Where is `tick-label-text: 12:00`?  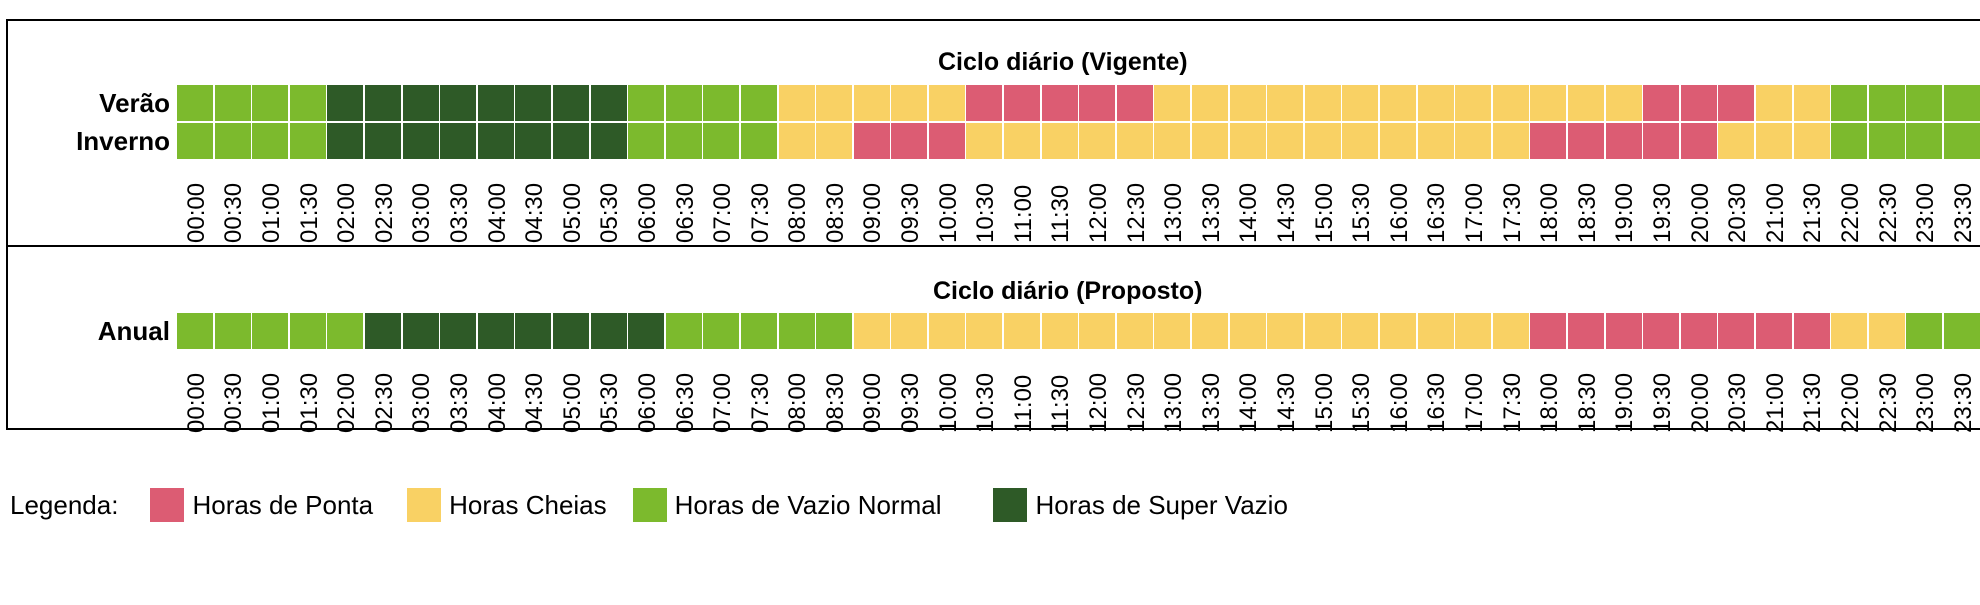 tick-label-text: 12:00 is located at coordinates (1099, 212).